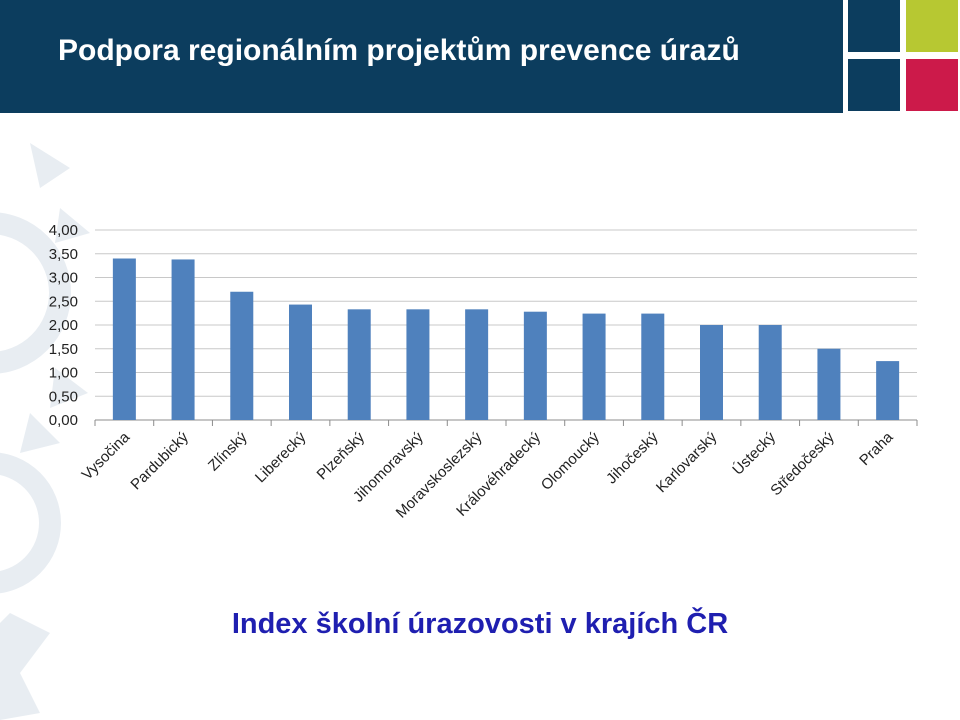 Image resolution: width=960 pixels, height=720 pixels. What do you see at coordinates (63, 278) in the screenshot?
I see `y-tick-label: 3,00` at bounding box center [63, 278].